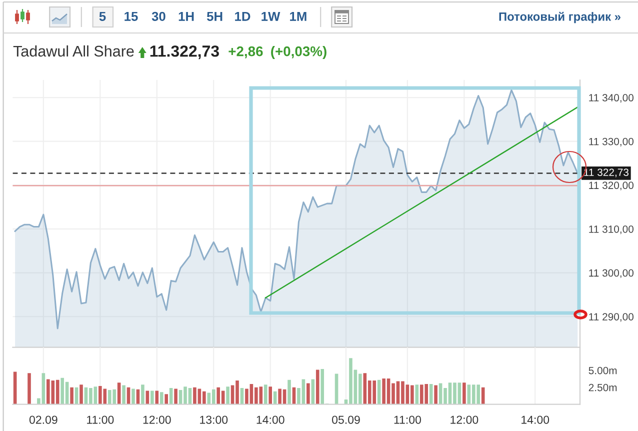  I want to click on text: 1M, so click(298, 16).